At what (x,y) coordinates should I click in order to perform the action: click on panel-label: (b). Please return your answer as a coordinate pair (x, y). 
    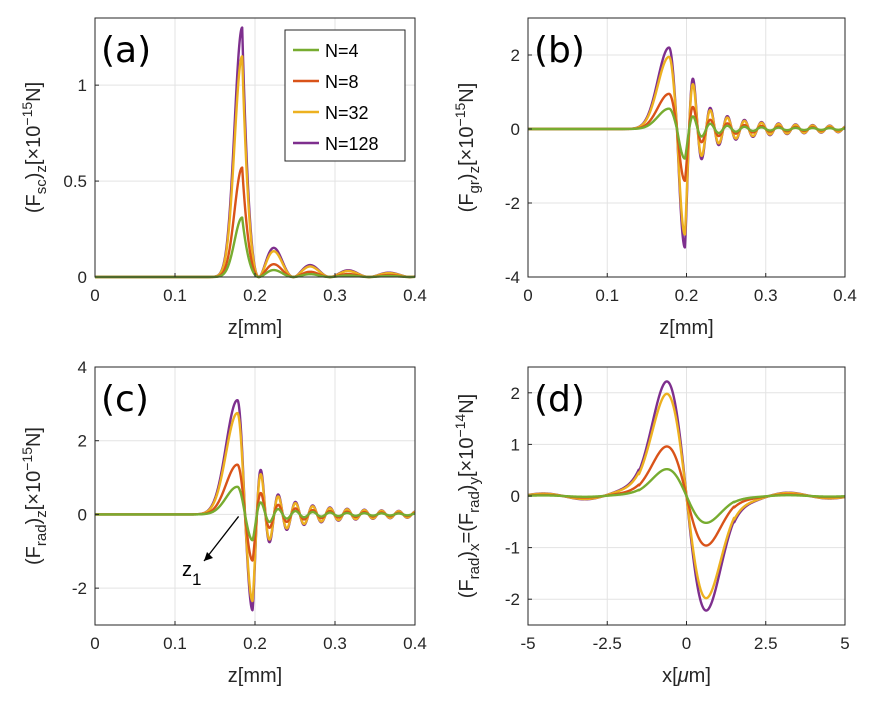
    Looking at the image, I should click on (559, 50).